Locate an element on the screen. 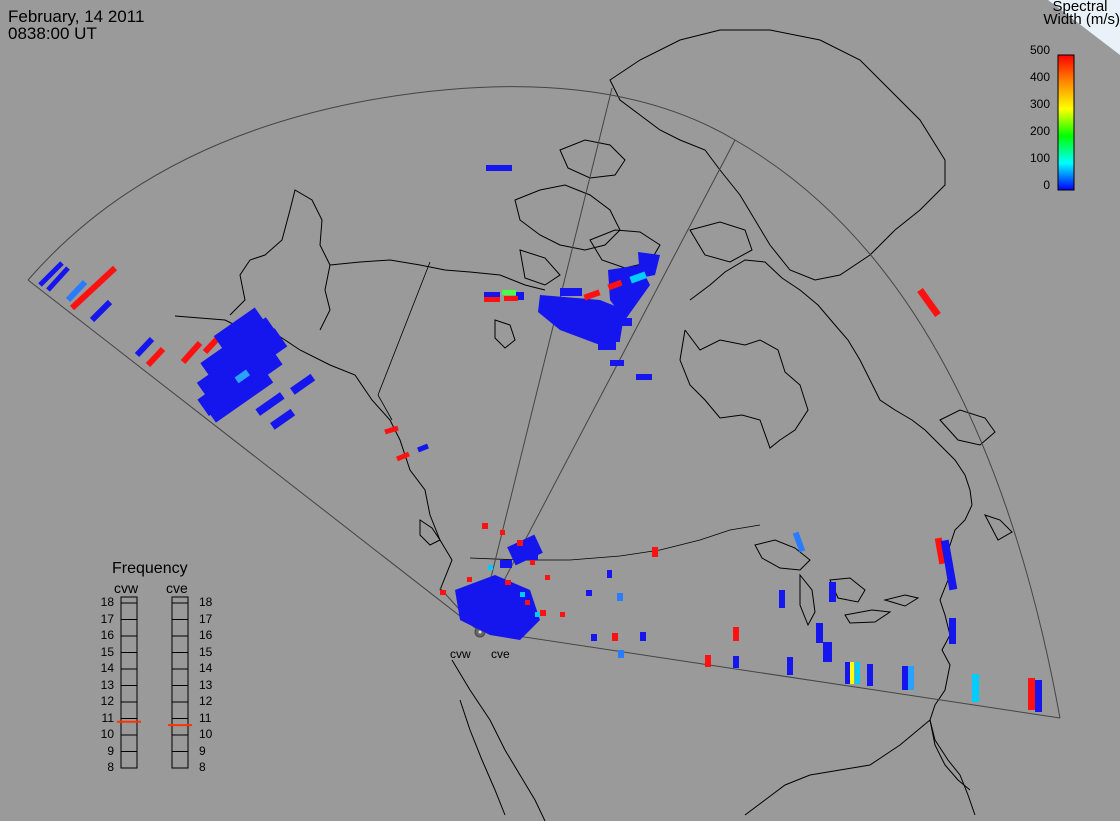 The image size is (1120, 821). frequency-cve-label: cve is located at coordinates (177, 588).